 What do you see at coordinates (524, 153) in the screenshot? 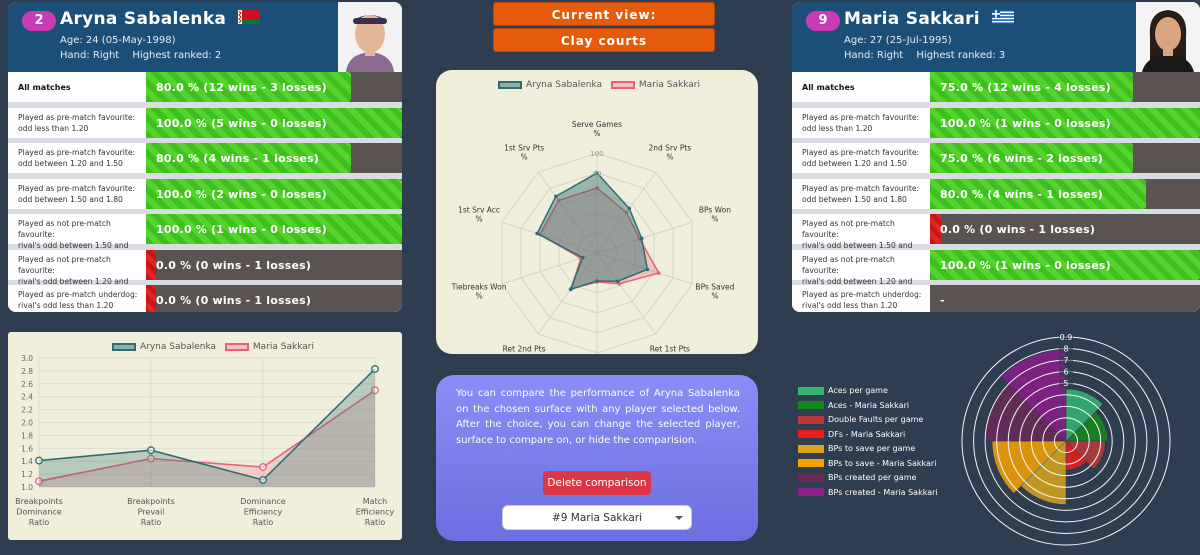
I see `radar-axis-label: 1st Srv Pts%` at bounding box center [524, 153].